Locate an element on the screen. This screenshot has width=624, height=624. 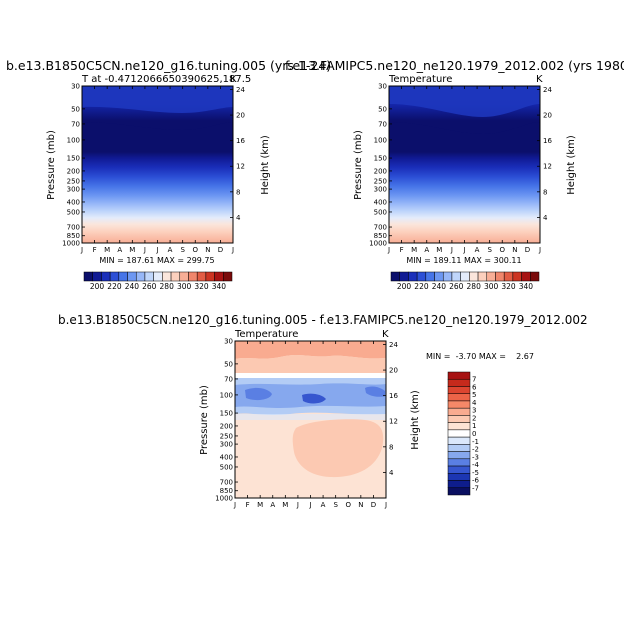
panel-2-ylabel: Pressure (mb) is located at coordinates (358, 165).